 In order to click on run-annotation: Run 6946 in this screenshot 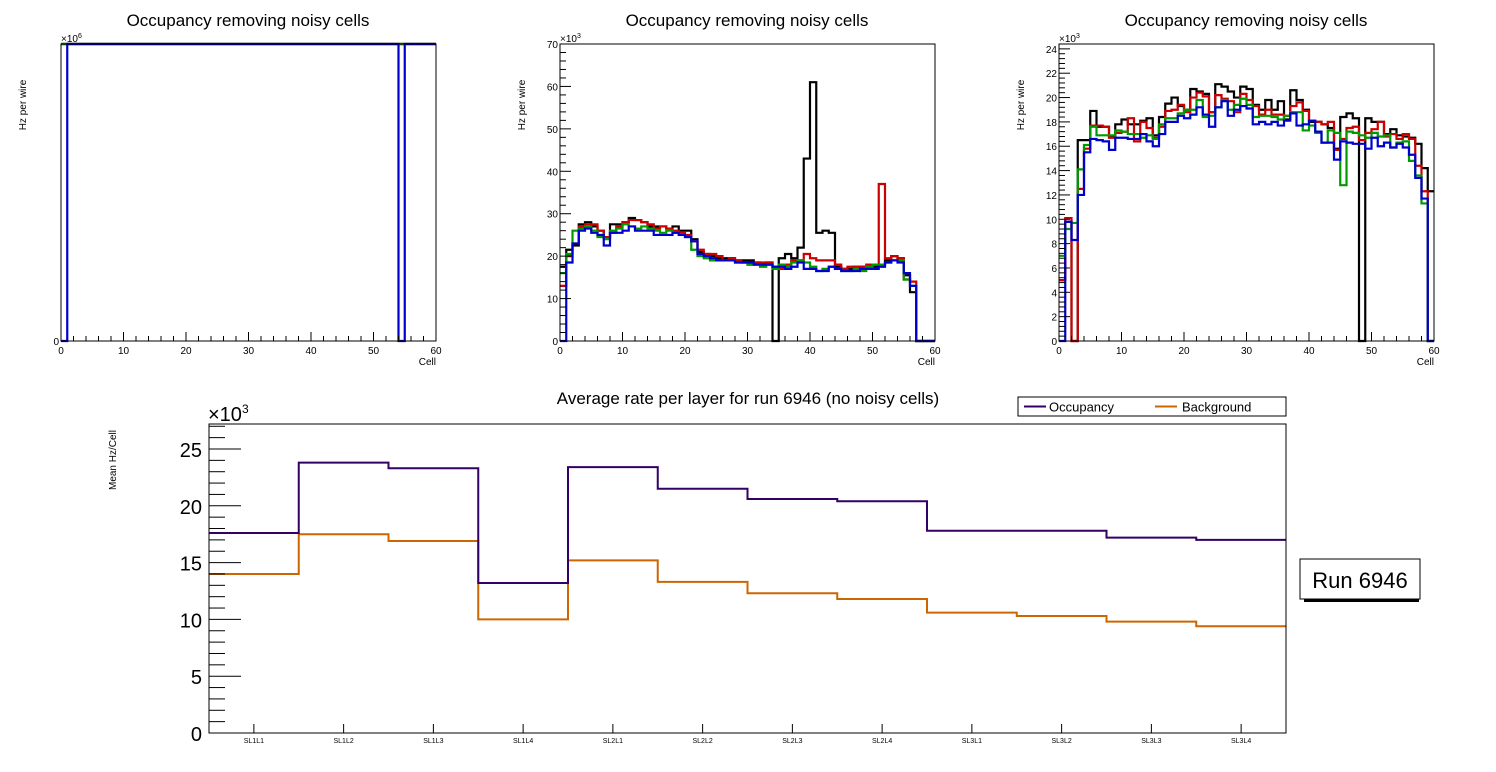, I will do `click(1360, 580)`.